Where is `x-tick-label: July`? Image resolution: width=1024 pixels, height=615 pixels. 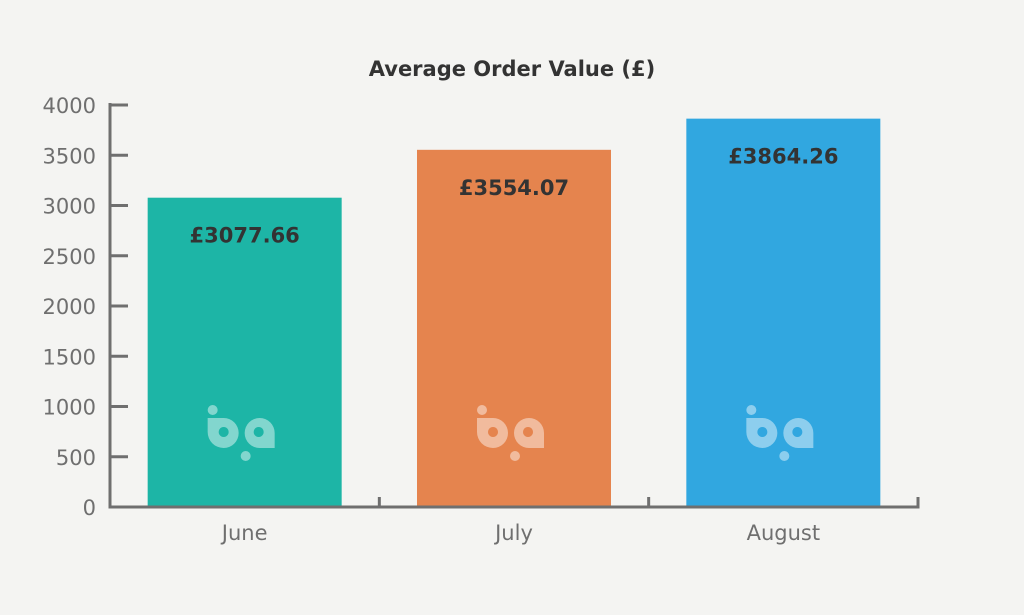
x-tick-label: July is located at coordinates (513, 533).